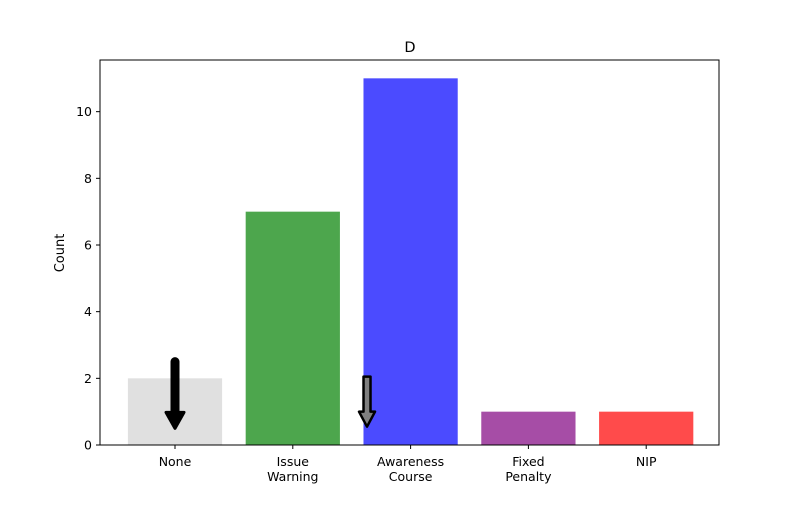 The image size is (800, 505). Describe the element at coordinates (409, 48) in the screenshot. I see `chart-title: D` at that location.